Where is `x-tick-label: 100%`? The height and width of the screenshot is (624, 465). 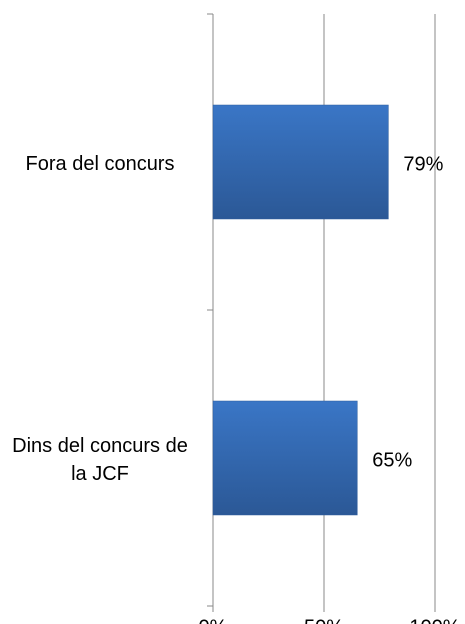
x-tick-label: 100% is located at coordinates (434, 620).